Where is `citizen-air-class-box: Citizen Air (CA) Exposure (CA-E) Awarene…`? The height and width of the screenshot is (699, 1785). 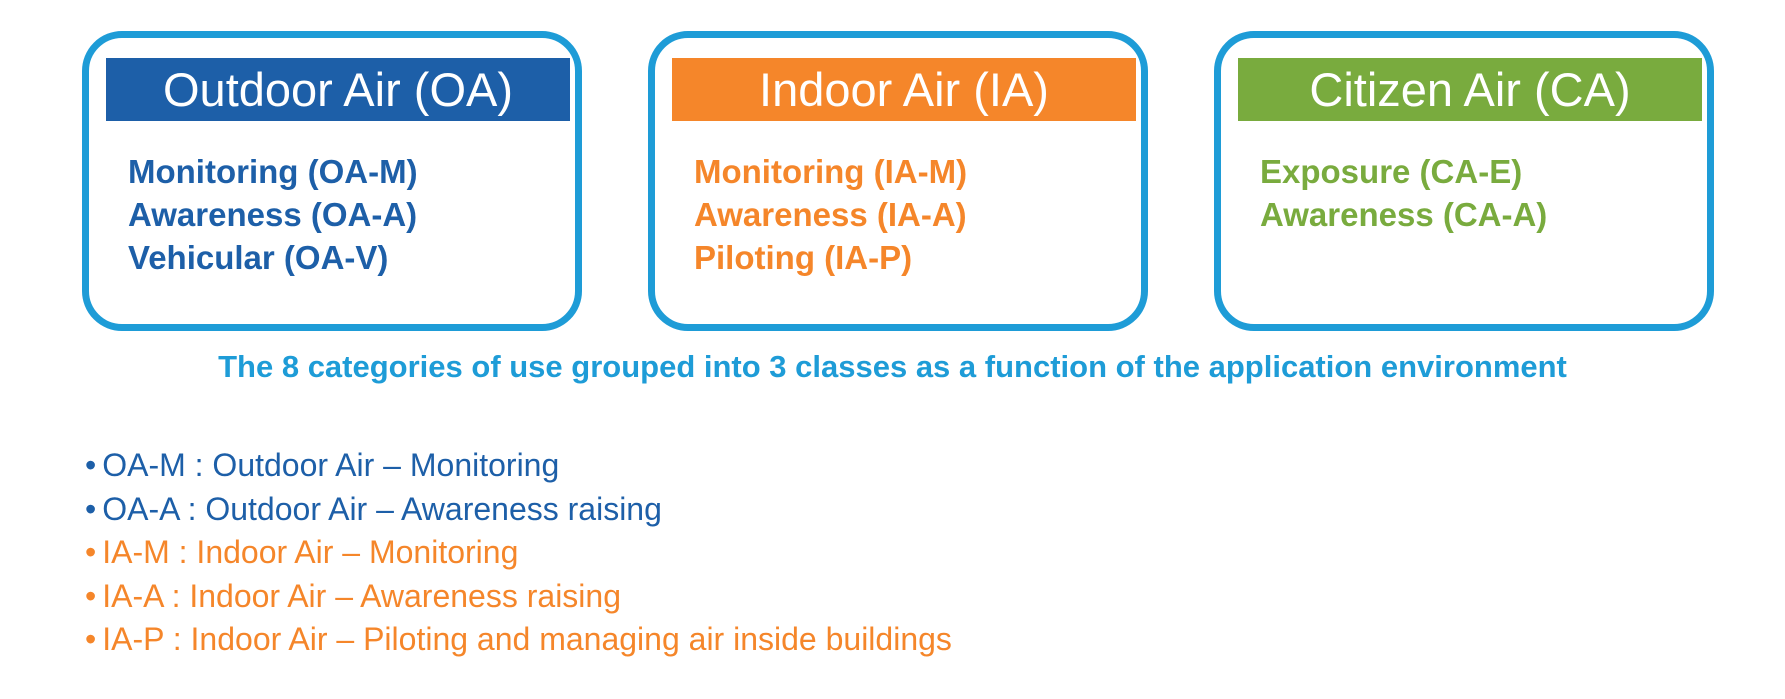
citizen-air-class-box: Citizen Air (CA) Exposure (CA-E) Awarene… is located at coordinates (1464, 181).